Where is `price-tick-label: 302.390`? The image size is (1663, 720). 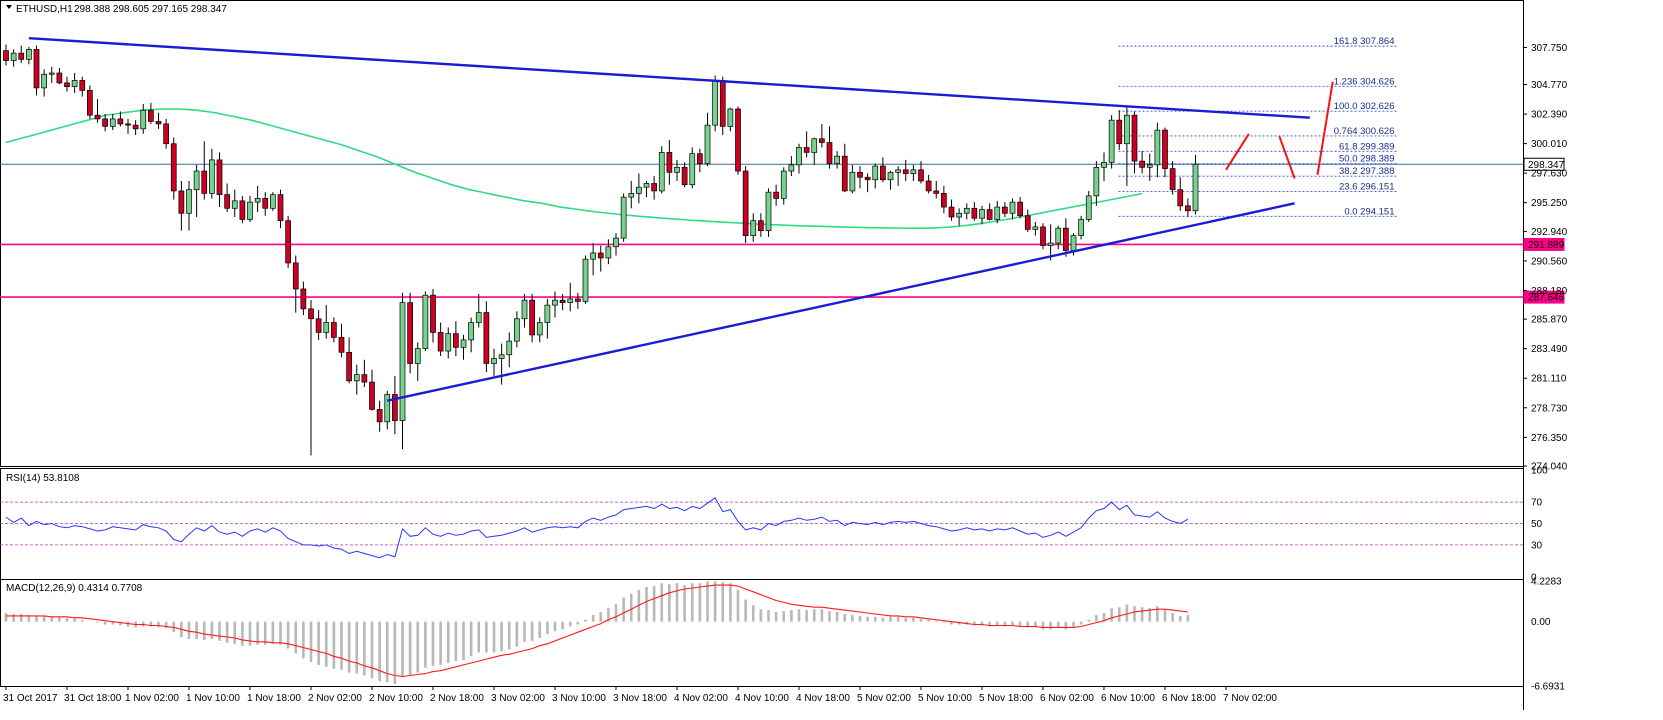 price-tick-label: 302.390 is located at coordinates (1549, 115).